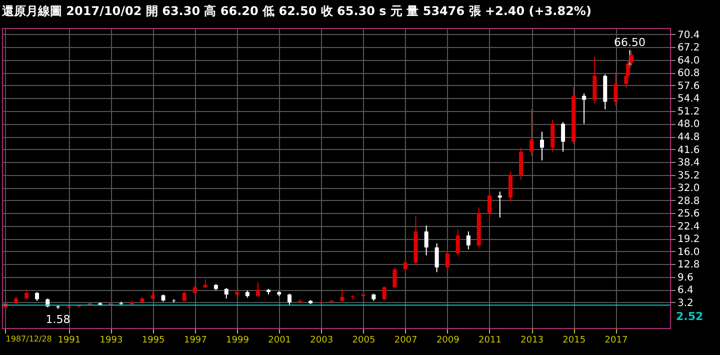  Describe the element at coordinates (153, 341) in the screenshot. I see `x-tick-label: 1995` at that location.